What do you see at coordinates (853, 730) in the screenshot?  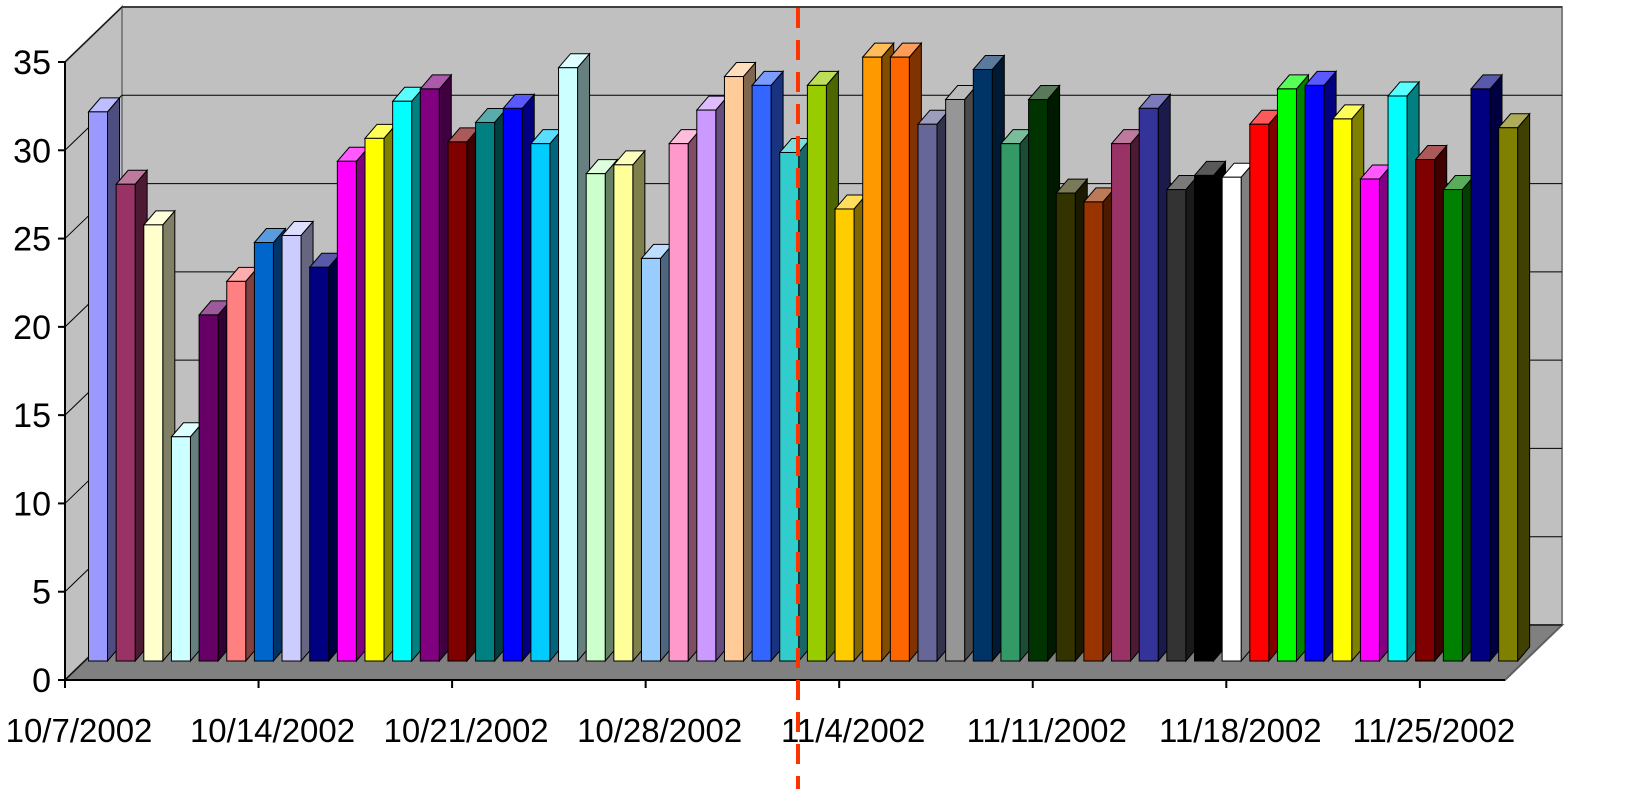 I see `x-tick-label: 11/4/2002` at bounding box center [853, 730].